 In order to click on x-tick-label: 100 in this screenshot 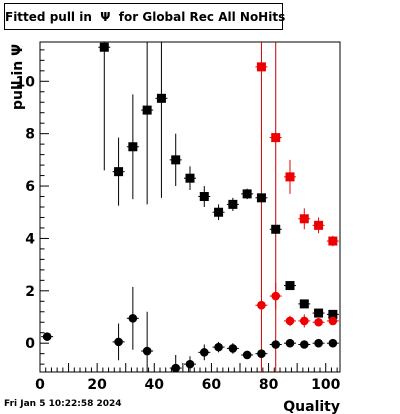, I will do `click(325, 385)`.